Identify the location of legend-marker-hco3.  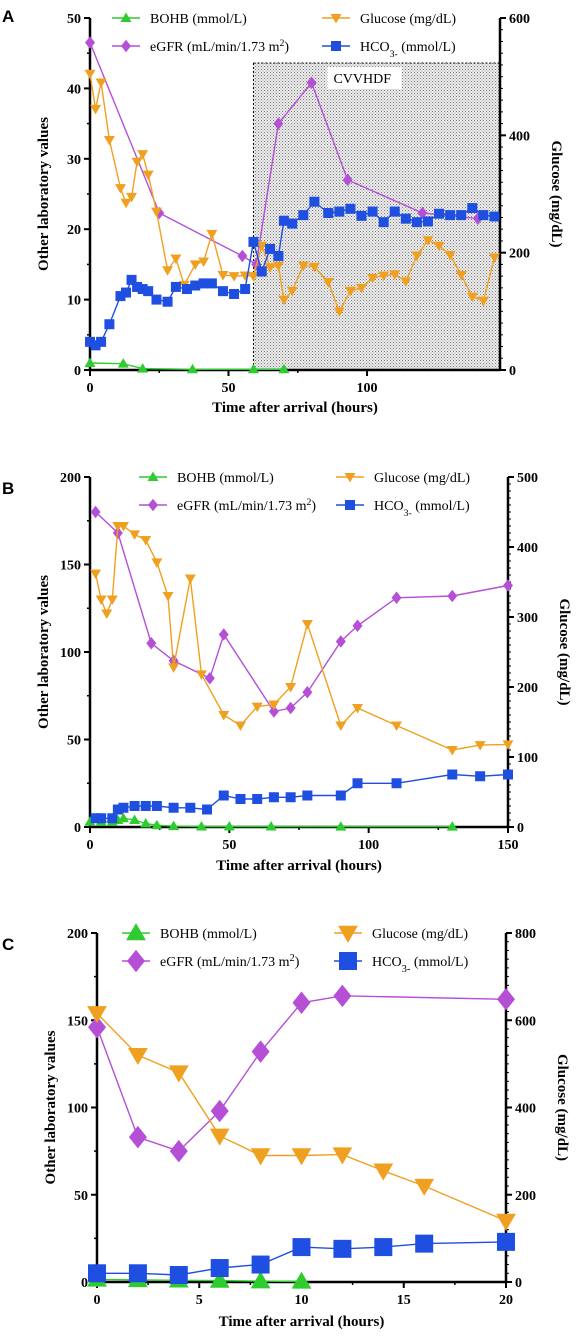
(336, 46).